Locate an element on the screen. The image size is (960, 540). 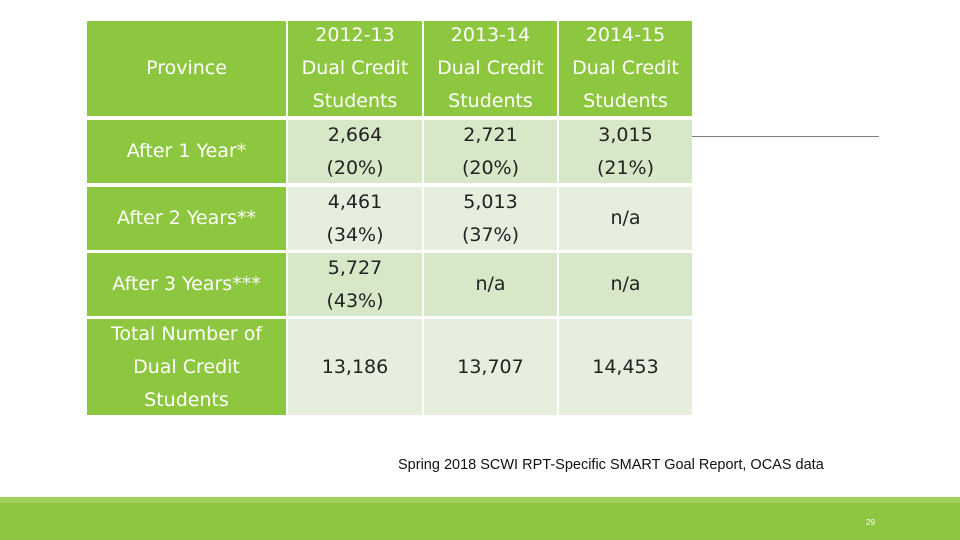
header-2013-14: 2013-14 Dual Credit Students is located at coordinates (490, 68).